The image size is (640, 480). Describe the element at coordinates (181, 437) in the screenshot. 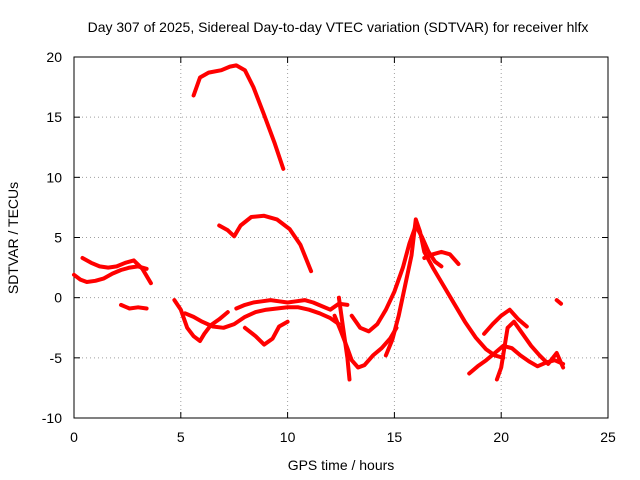

I see `x-tick-label: 5` at that location.